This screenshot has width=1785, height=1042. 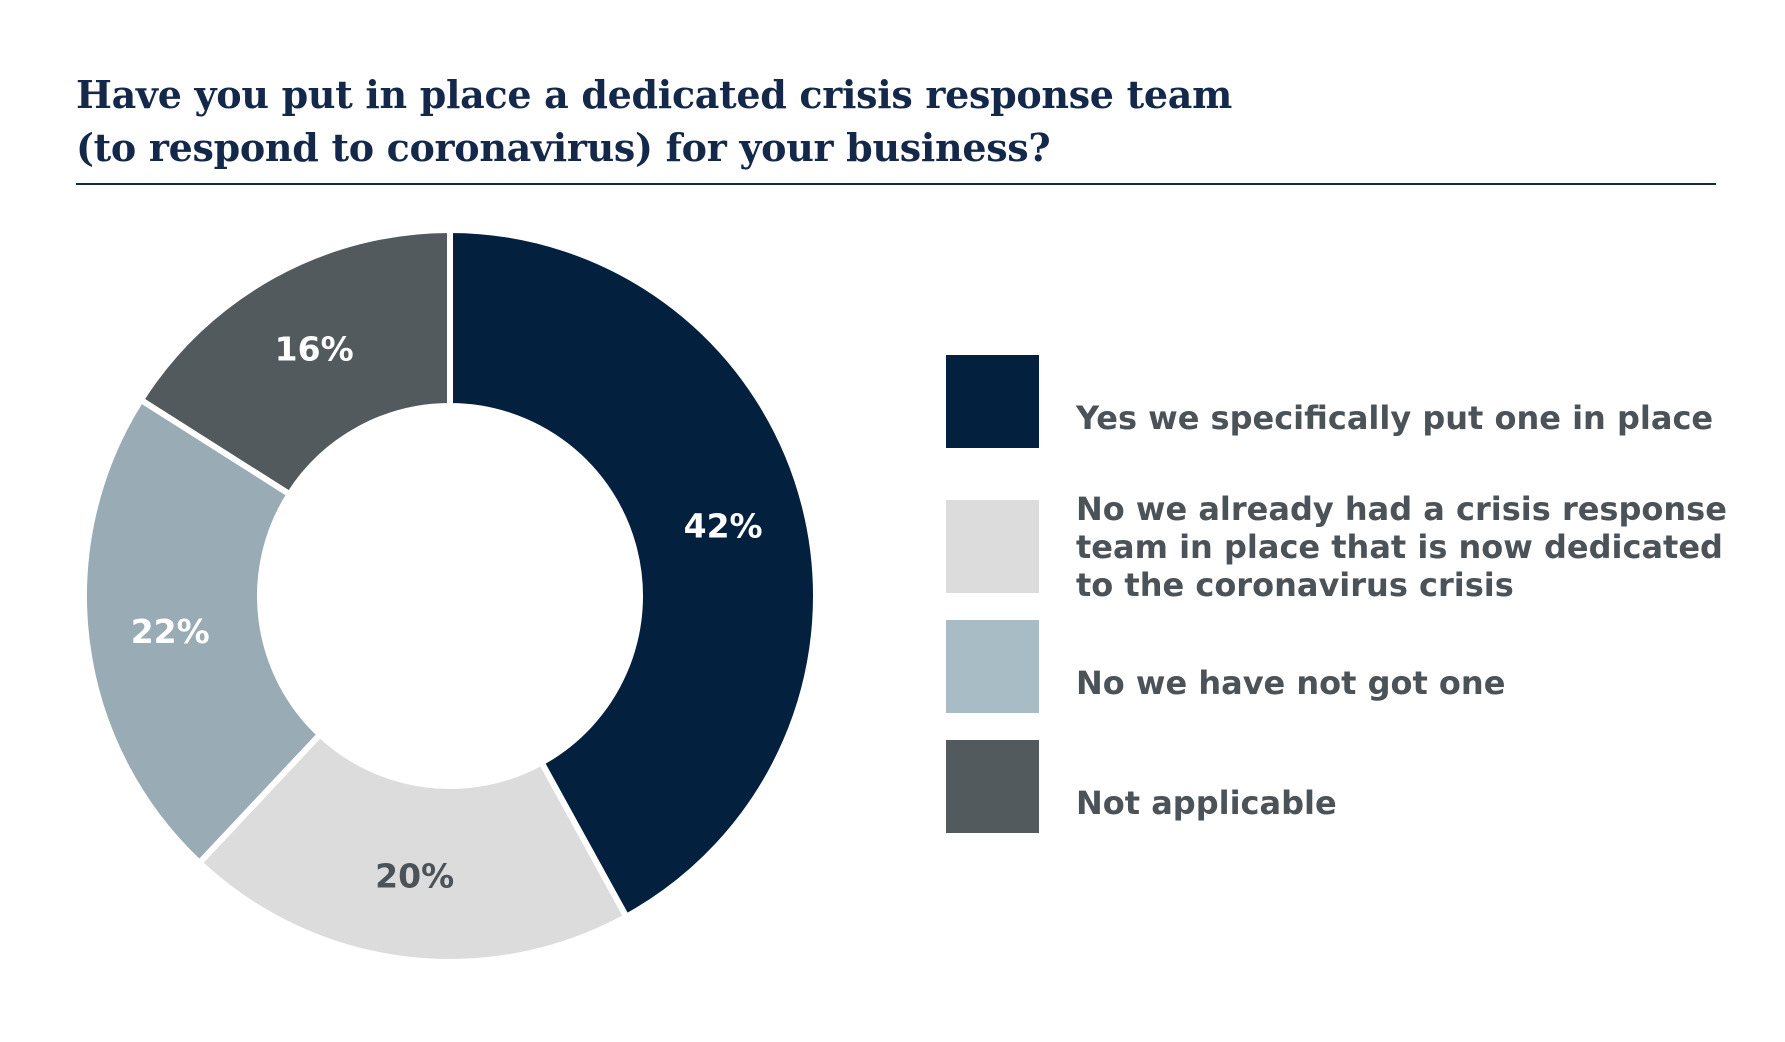 What do you see at coordinates (723, 525) in the screenshot?
I see `slice-label-yes: 42%` at bounding box center [723, 525].